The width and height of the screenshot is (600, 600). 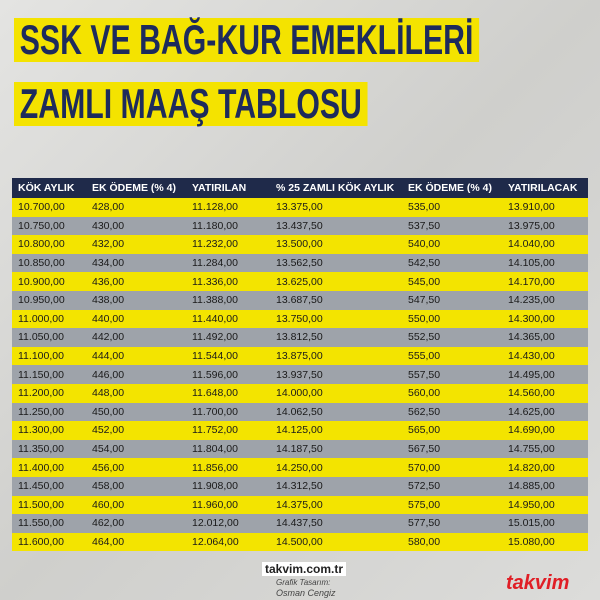 I want to click on cell: 14.885,00, so click(x=531, y=486).